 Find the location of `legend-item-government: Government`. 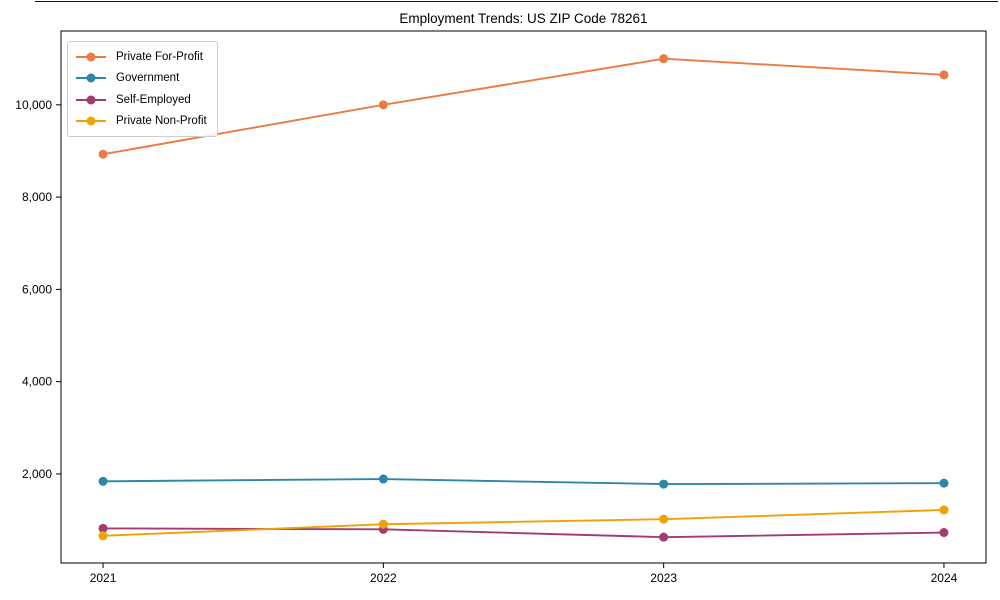

legend-item-government: Government is located at coordinates (141, 79).